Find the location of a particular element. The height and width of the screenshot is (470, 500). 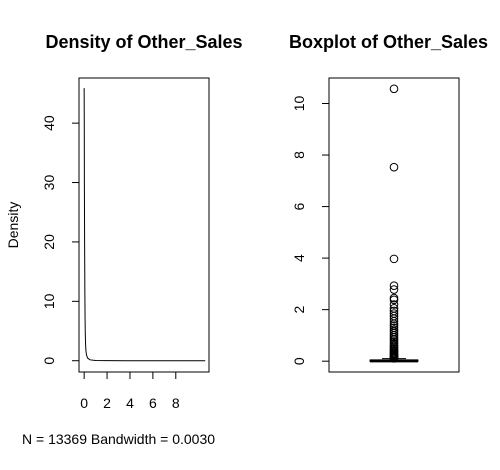

density-y-tick-label: 40 is located at coordinates (49, 123).